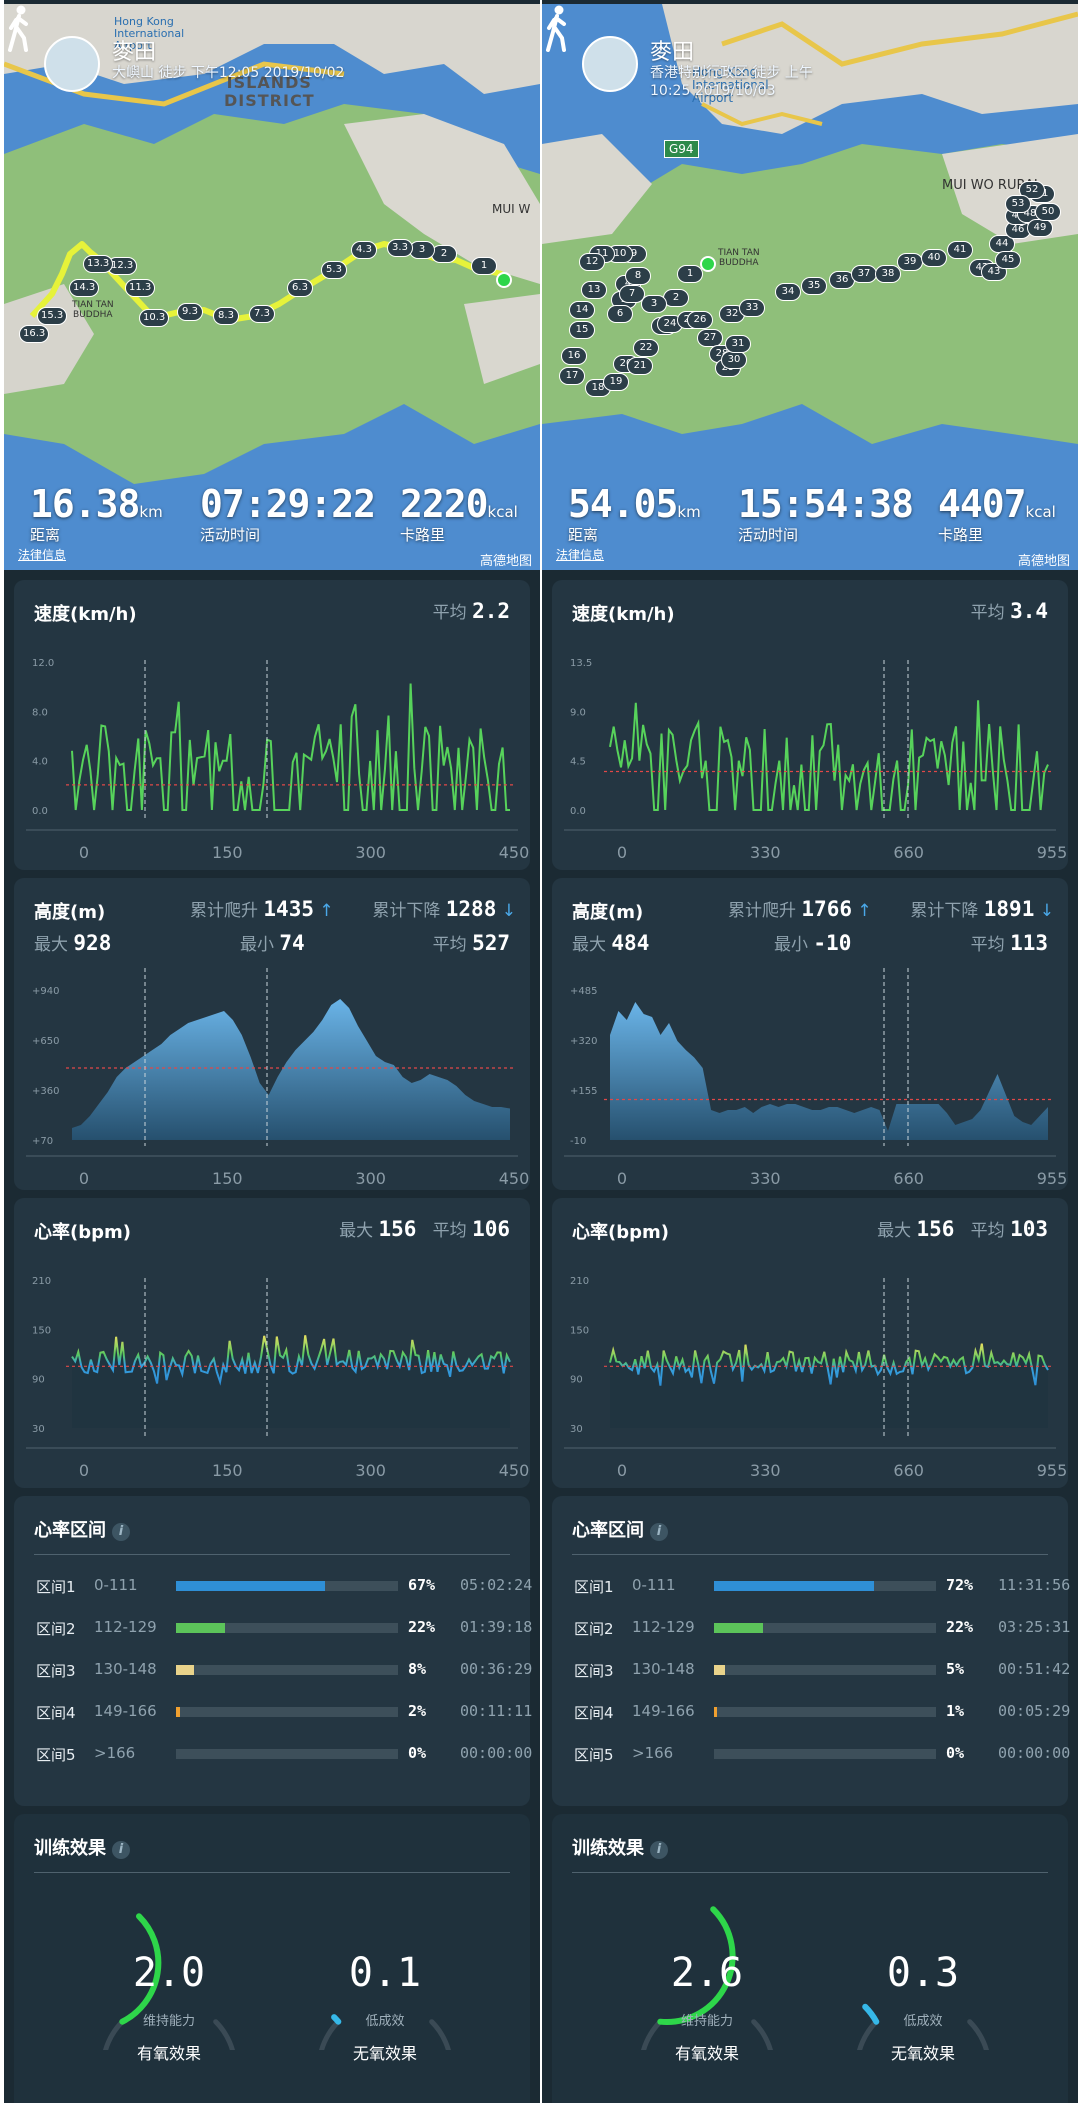  Describe the element at coordinates (813, 943) in the screenshot. I see `altitude-min: 最小 -10` at that location.